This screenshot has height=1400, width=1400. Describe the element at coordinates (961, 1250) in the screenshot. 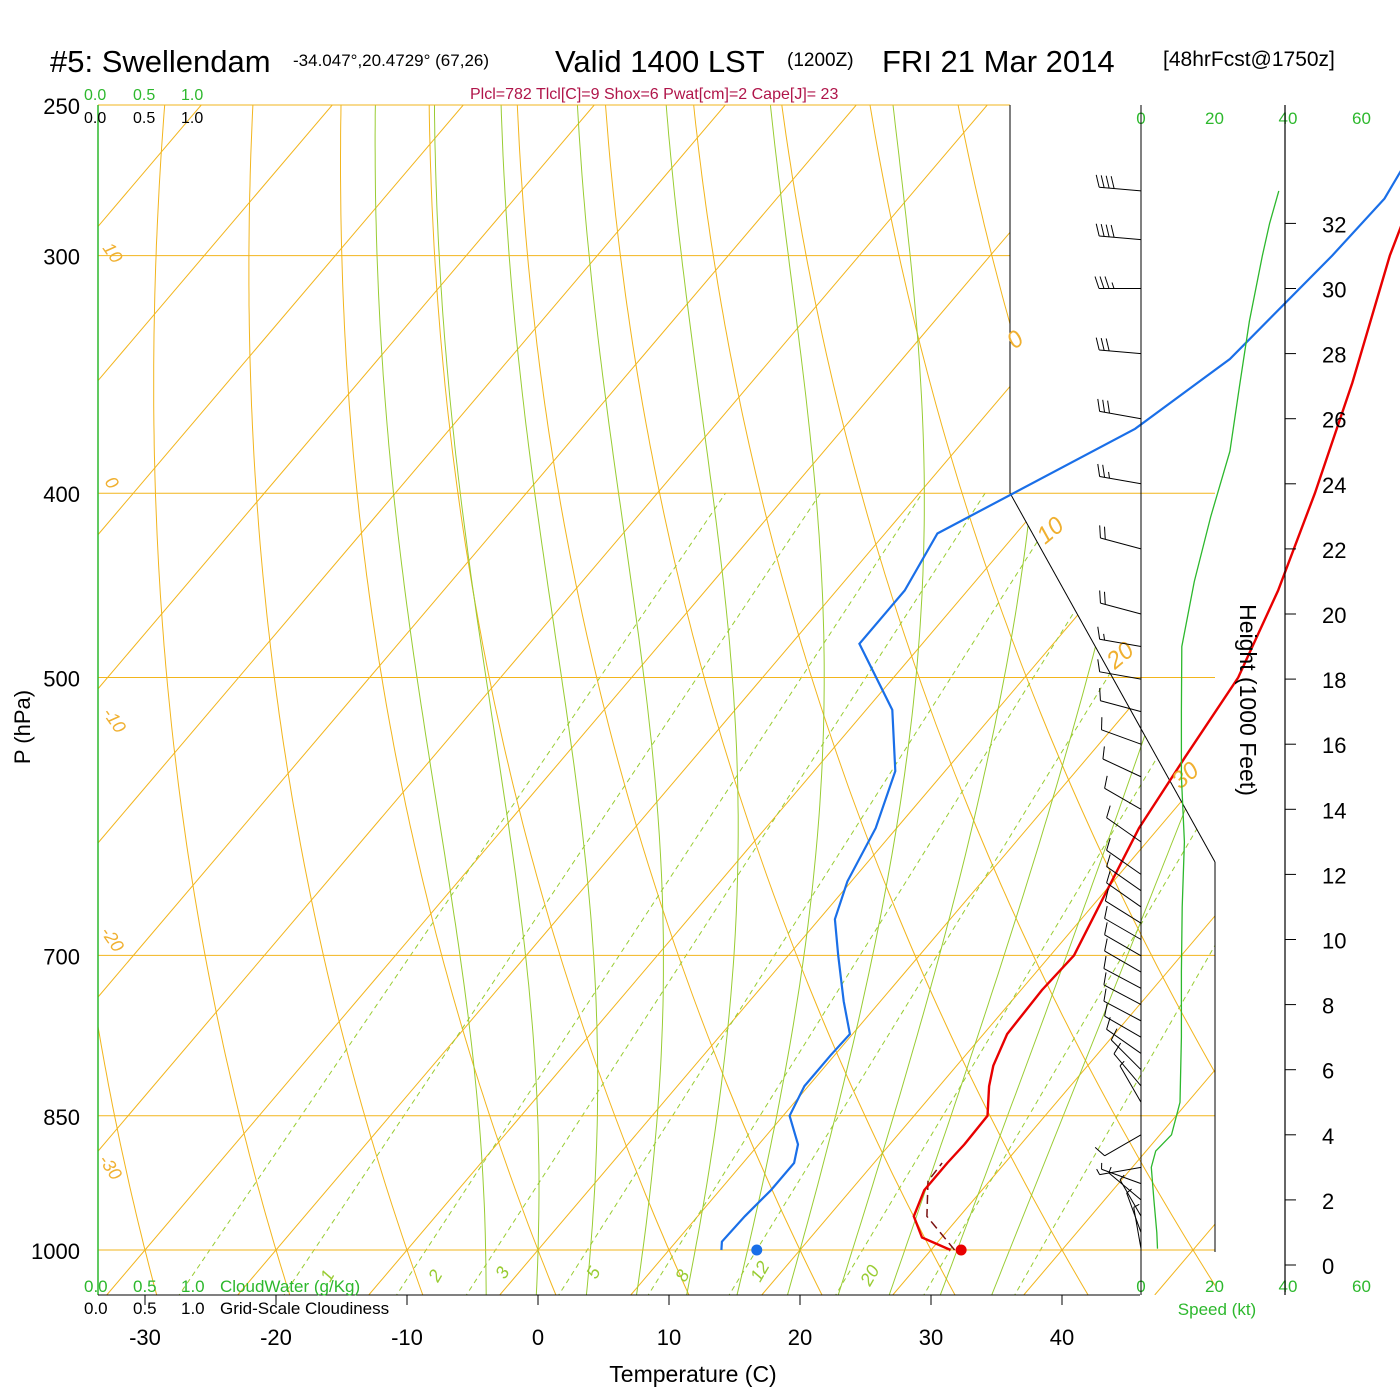

I see `surface-temperature-dot` at that location.